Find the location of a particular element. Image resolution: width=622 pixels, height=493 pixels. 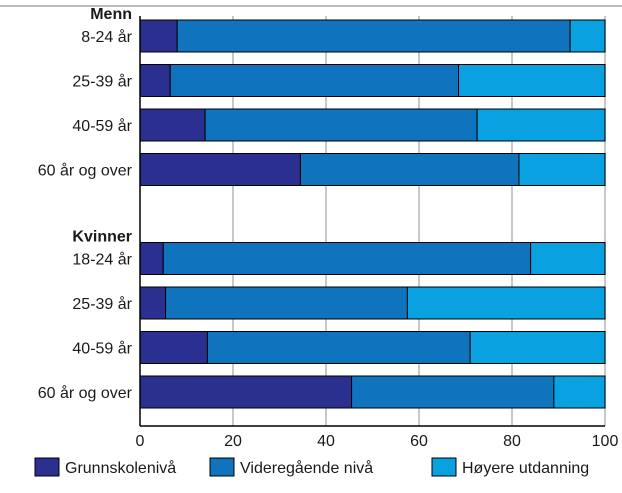

x-tick-label: 20 is located at coordinates (233, 441).